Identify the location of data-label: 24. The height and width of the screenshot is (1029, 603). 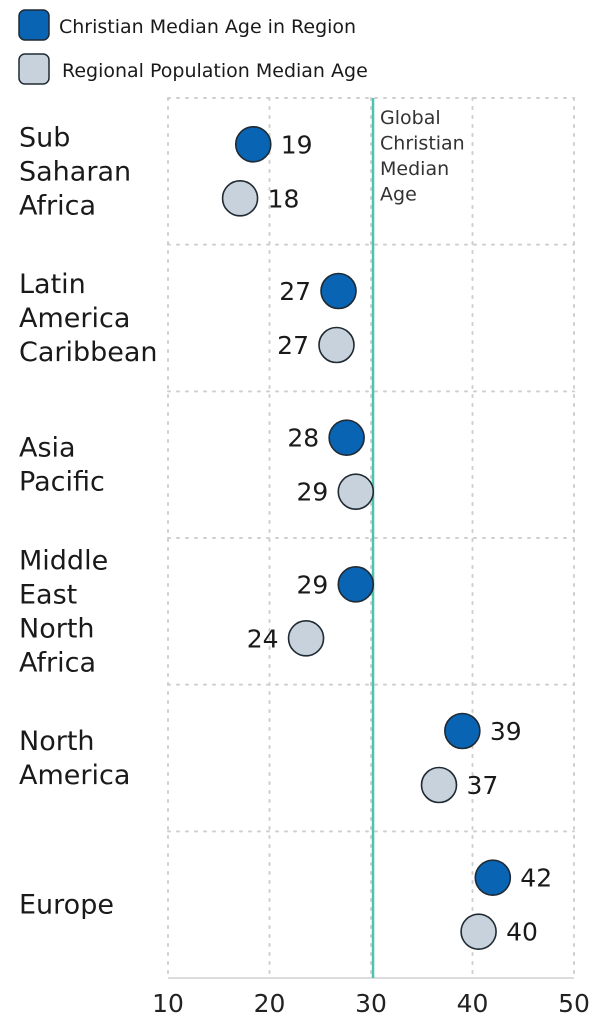
(263, 638).